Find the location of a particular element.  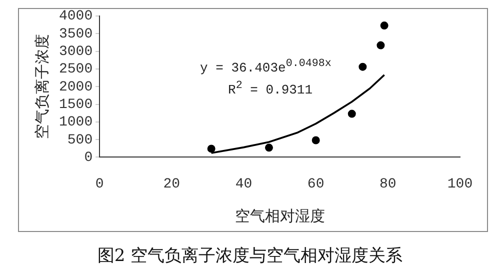

annotation: y = 36.403e$^{0.0498x}$ is located at coordinates (266, 67).